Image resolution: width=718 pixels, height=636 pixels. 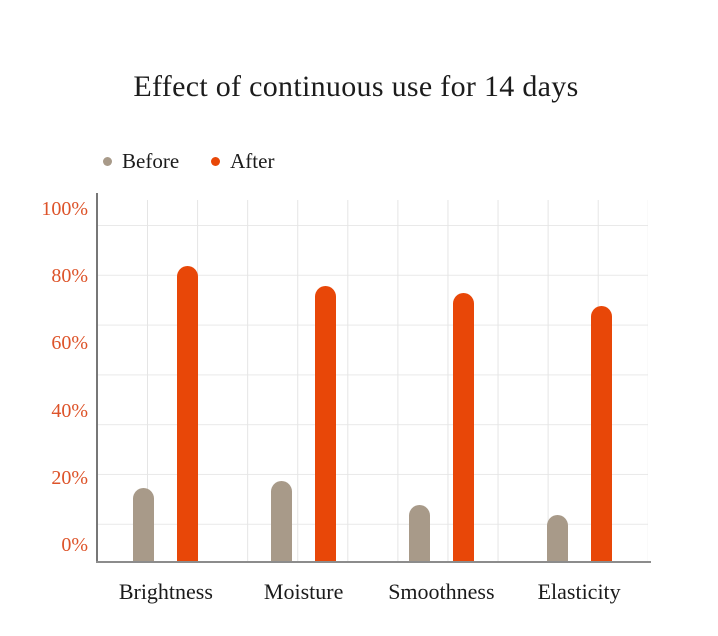 I want to click on x-axis-category-label: Moisture, so click(x=303, y=591).